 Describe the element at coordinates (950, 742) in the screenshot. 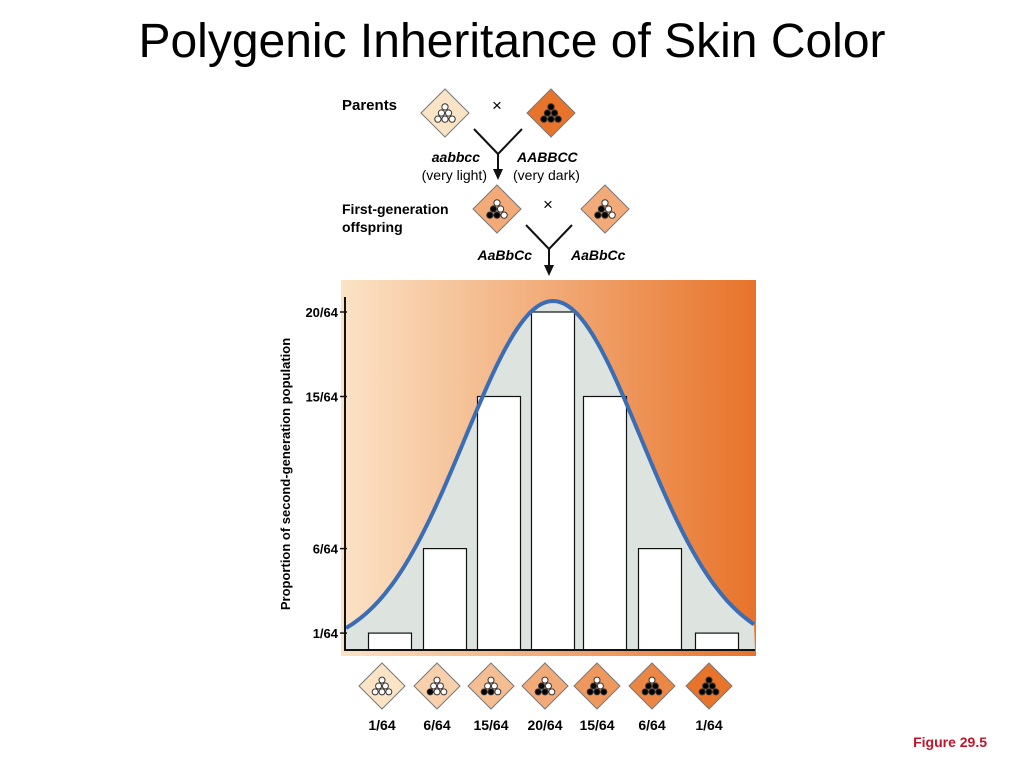

I see `figure-label: Figure 29.5` at that location.